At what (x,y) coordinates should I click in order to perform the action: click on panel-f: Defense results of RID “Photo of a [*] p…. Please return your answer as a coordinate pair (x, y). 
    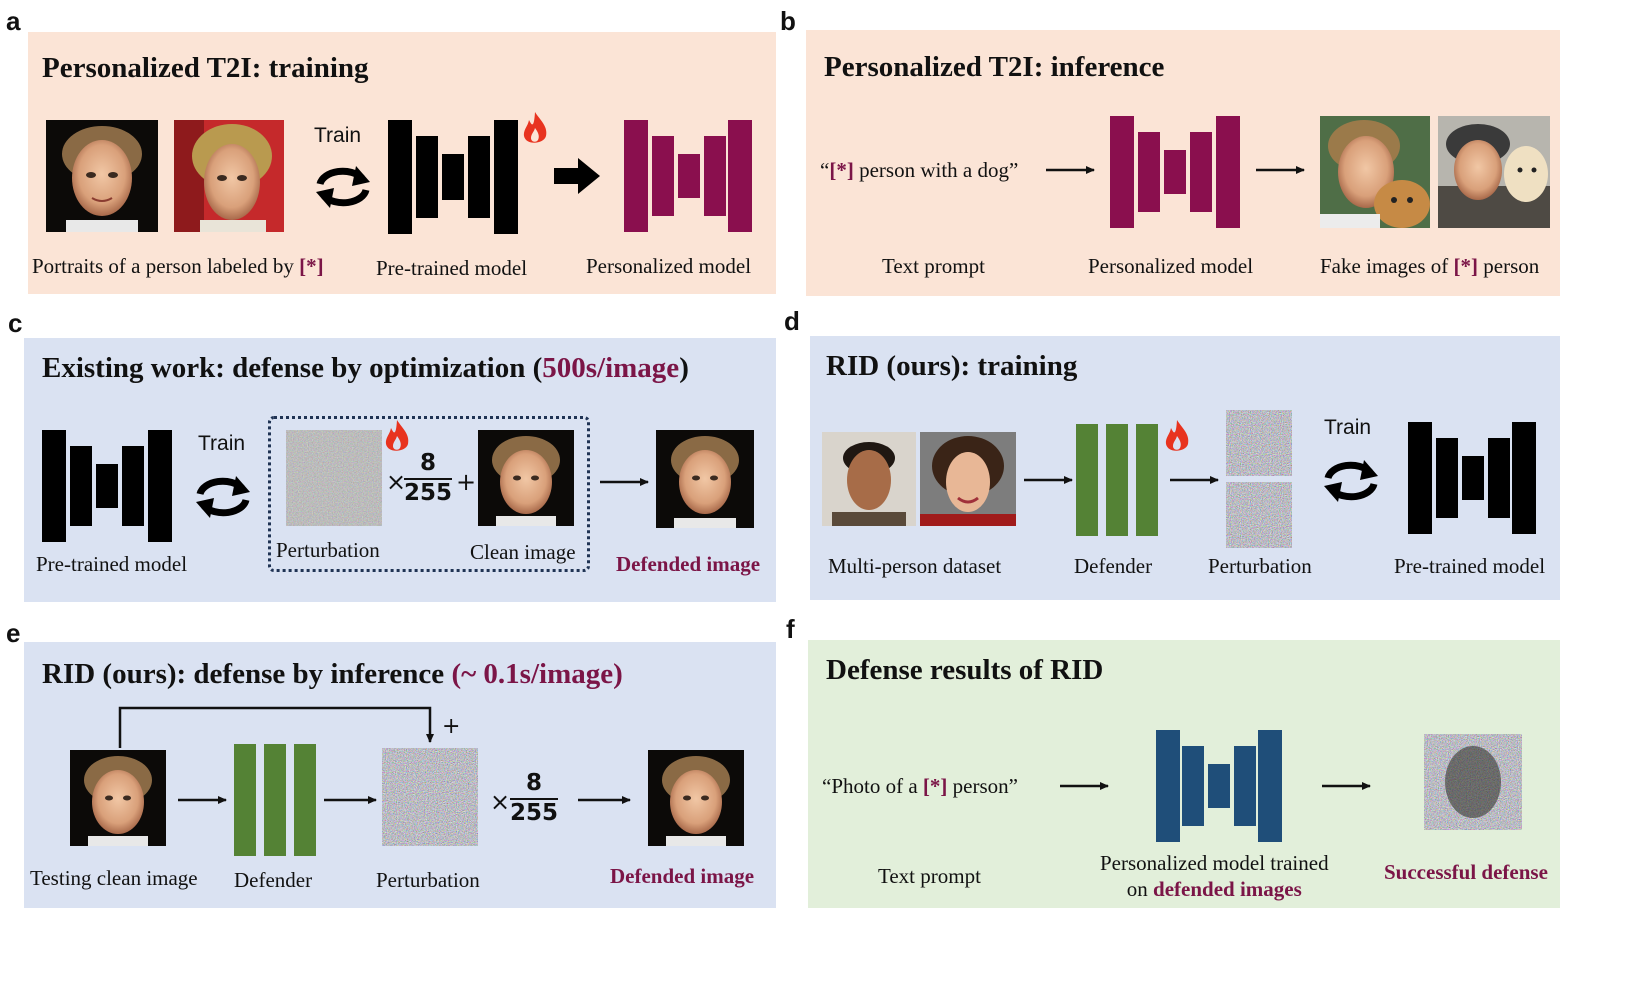
    Looking at the image, I should click on (1184, 774).